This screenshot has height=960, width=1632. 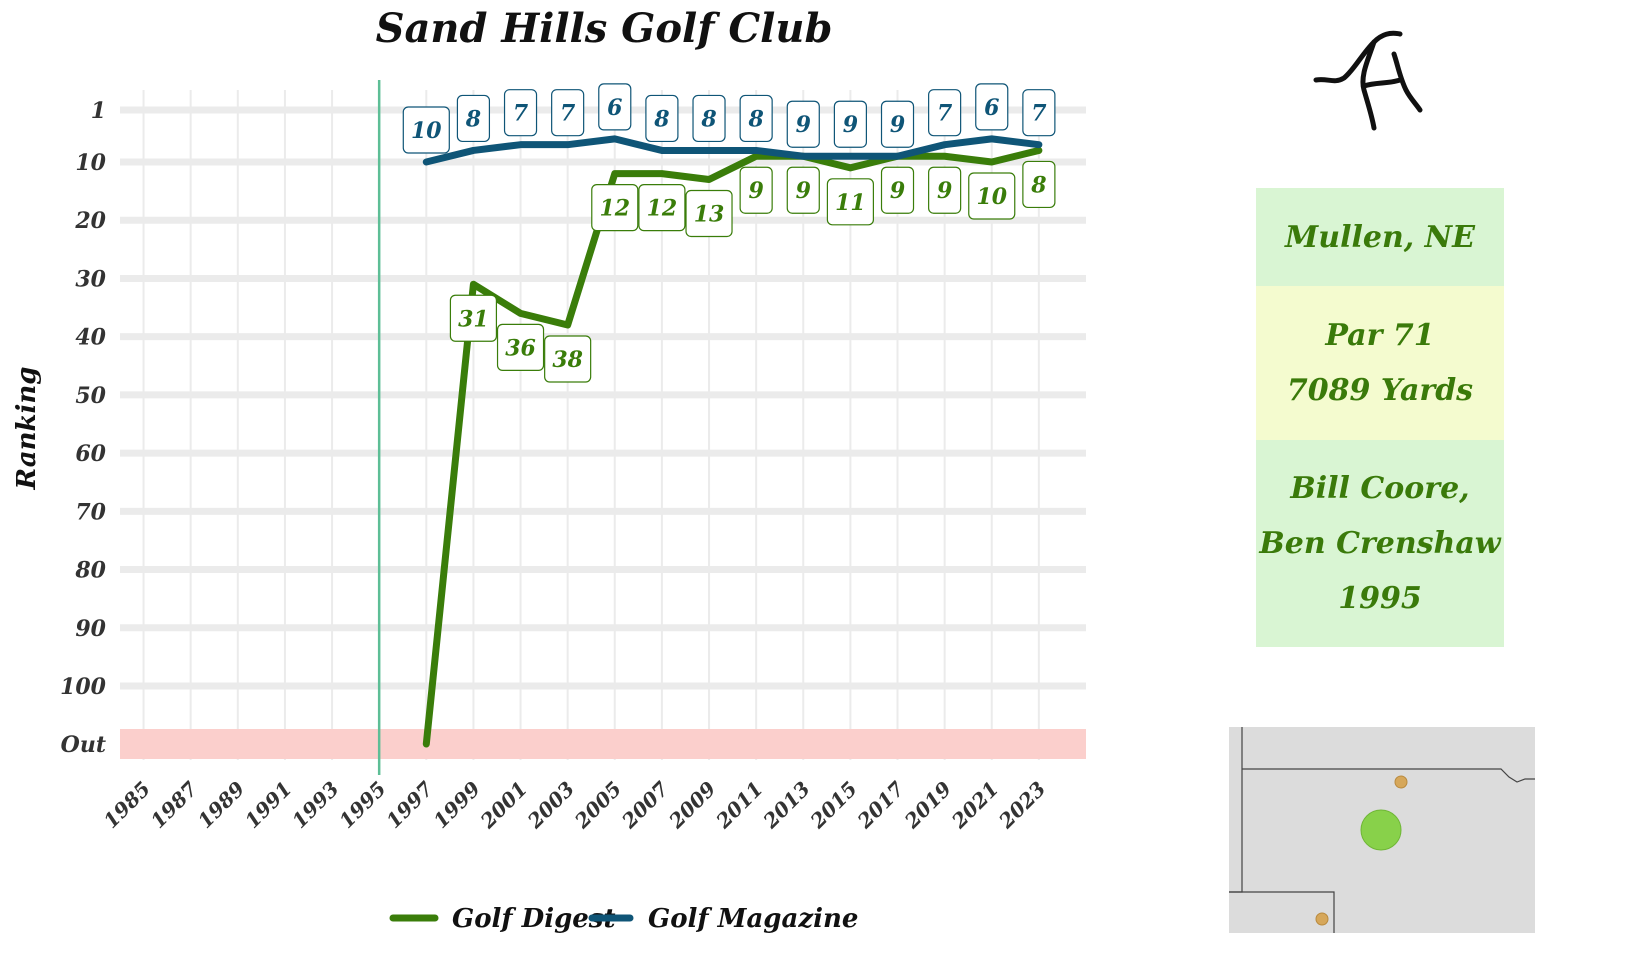 What do you see at coordinates (786, 805) in the screenshot?
I see `x-tick-label: 2013` at bounding box center [786, 805].